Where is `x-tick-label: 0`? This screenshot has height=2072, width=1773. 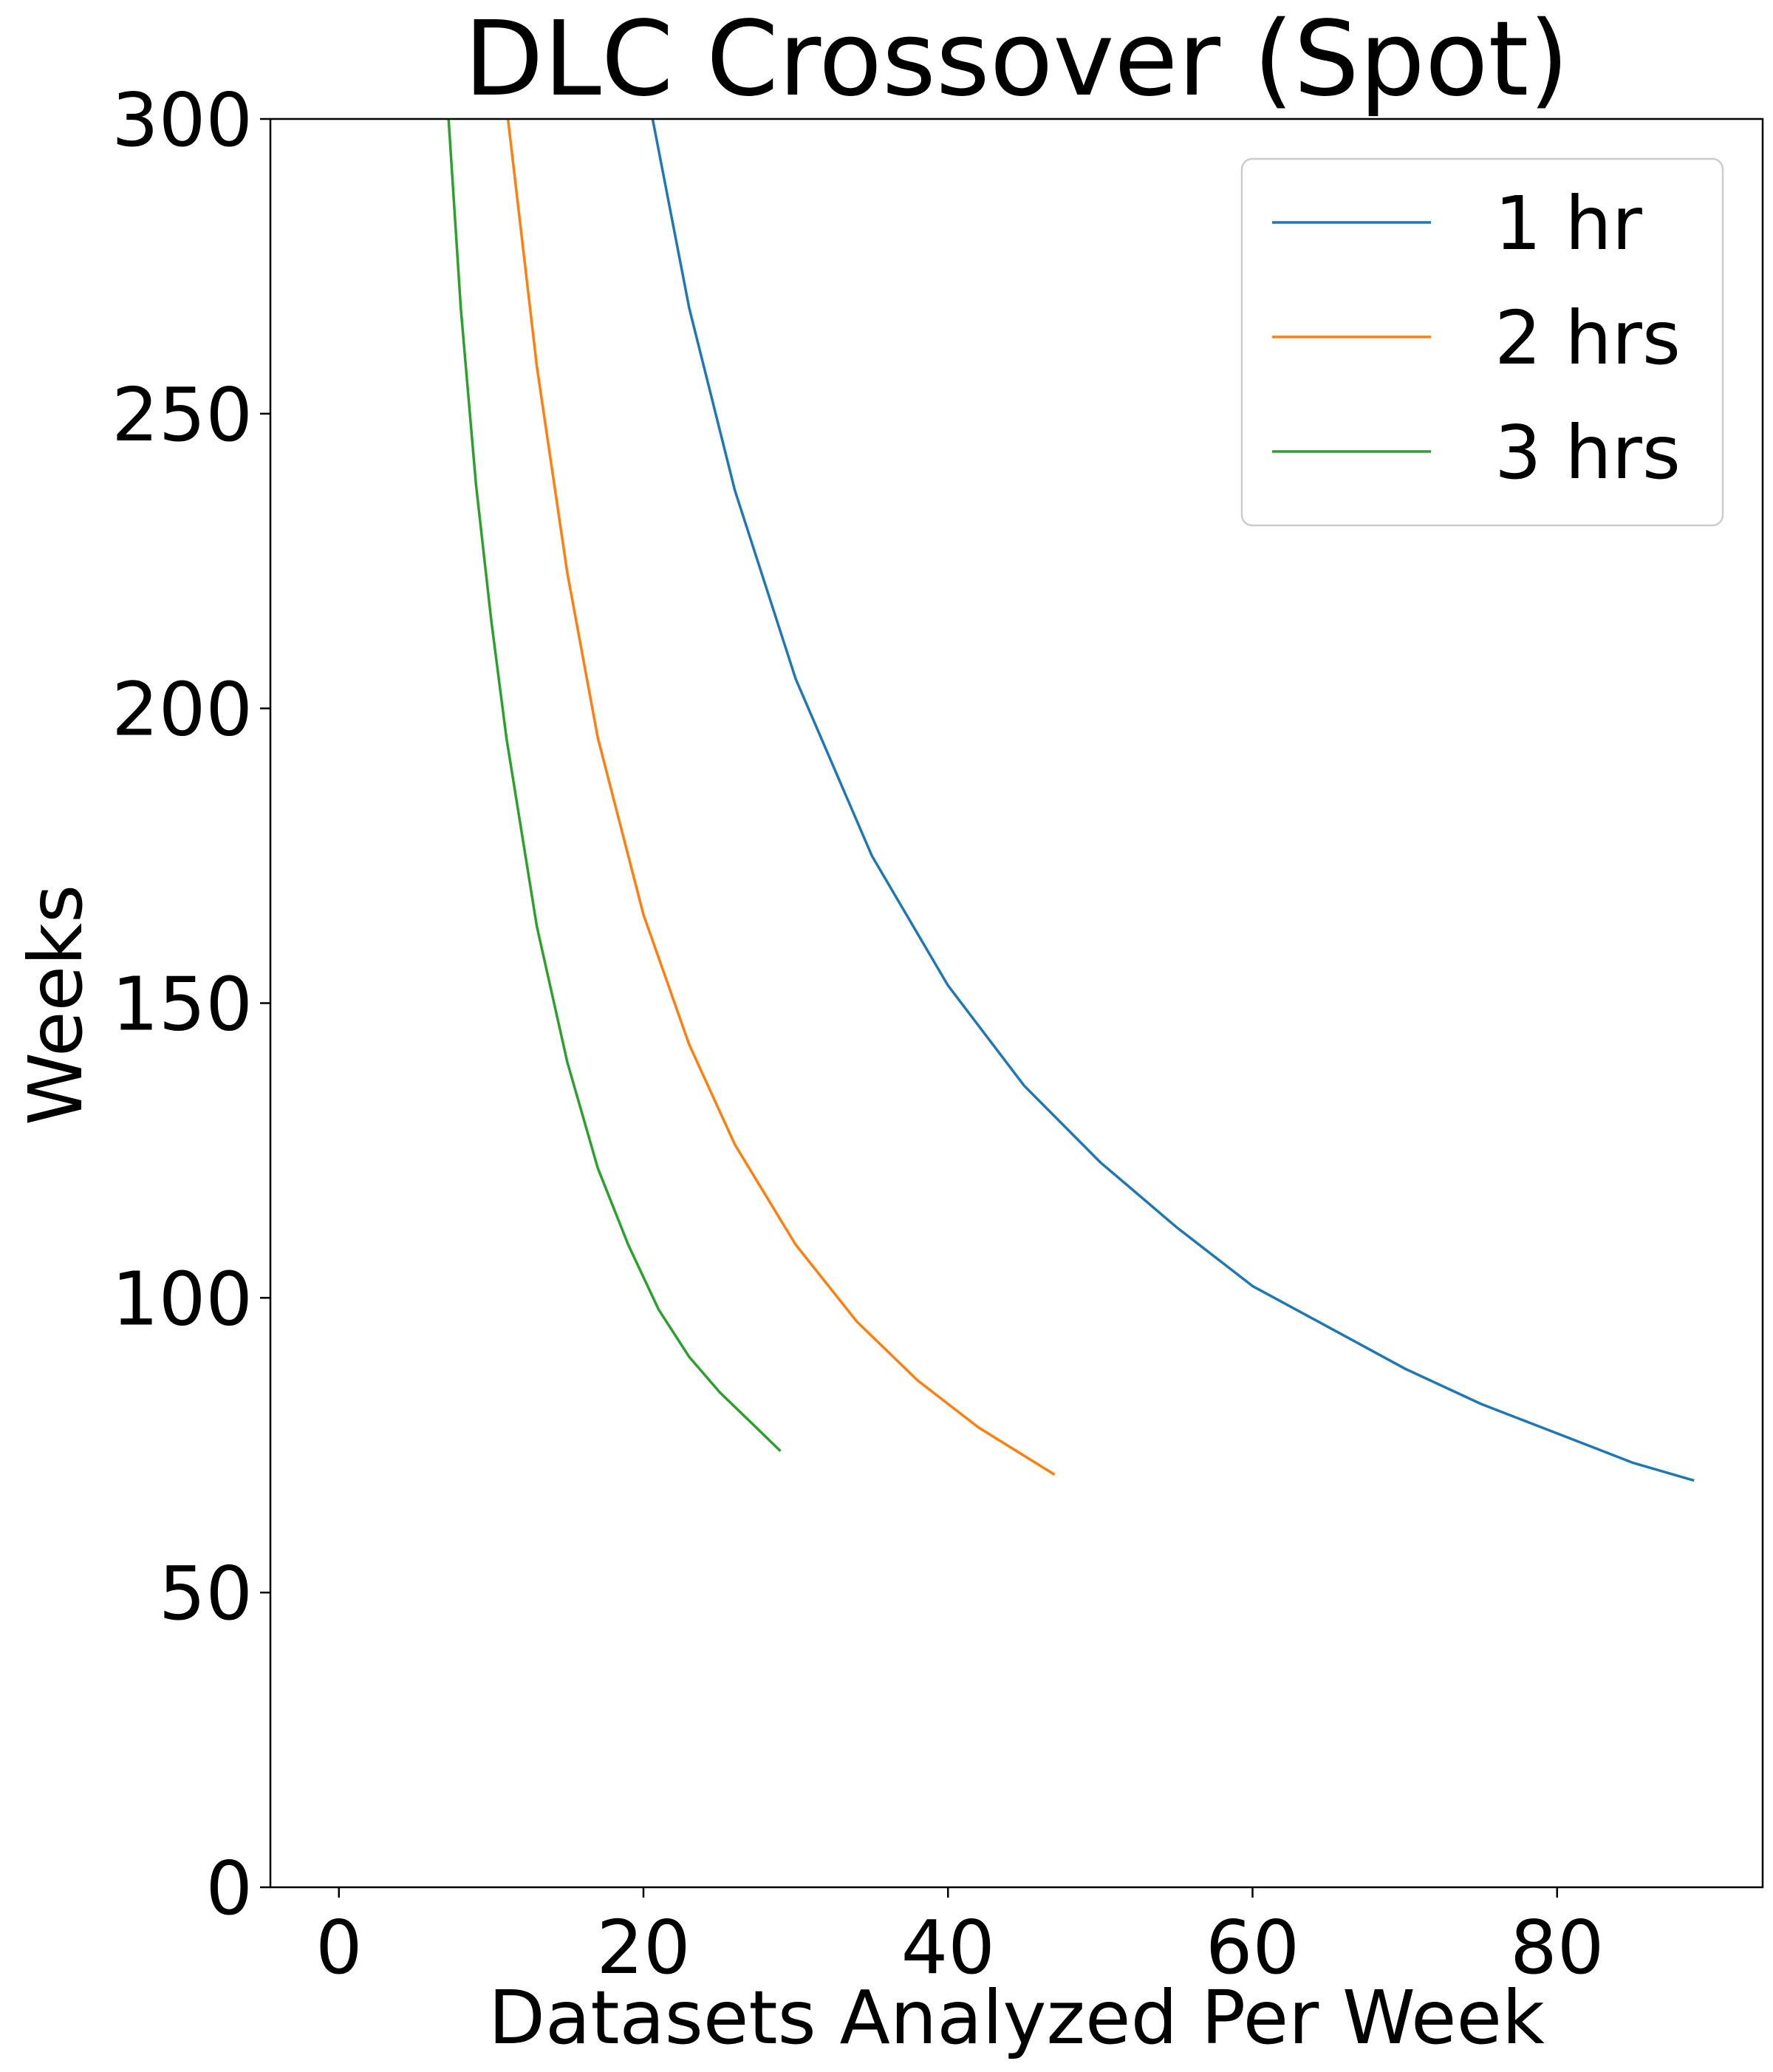
x-tick-label: 0 is located at coordinates (339, 1947).